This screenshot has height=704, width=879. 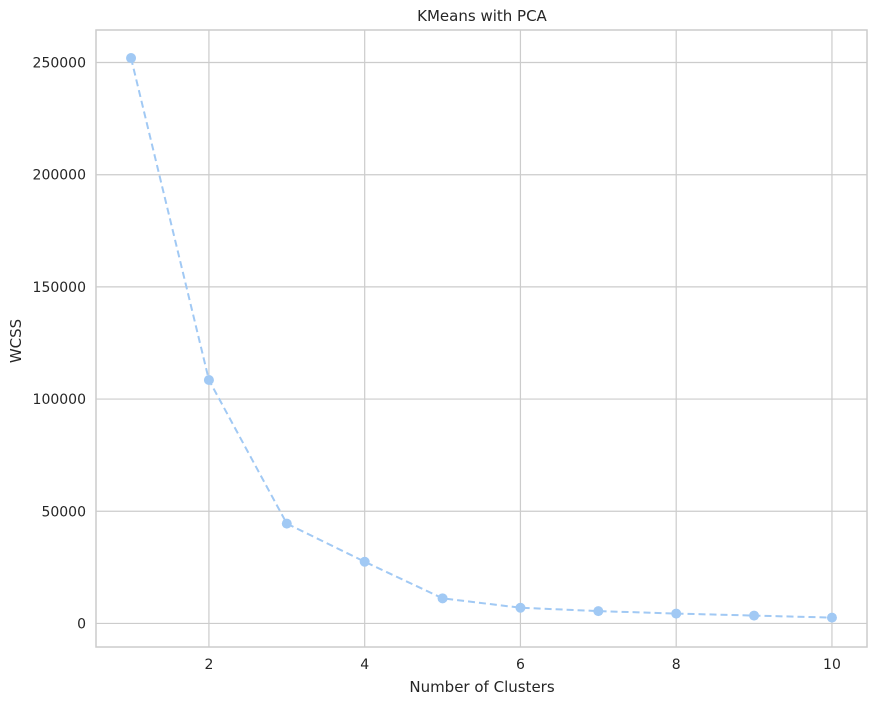 I want to click on y-tick-label: 50000, so click(x=63, y=512).